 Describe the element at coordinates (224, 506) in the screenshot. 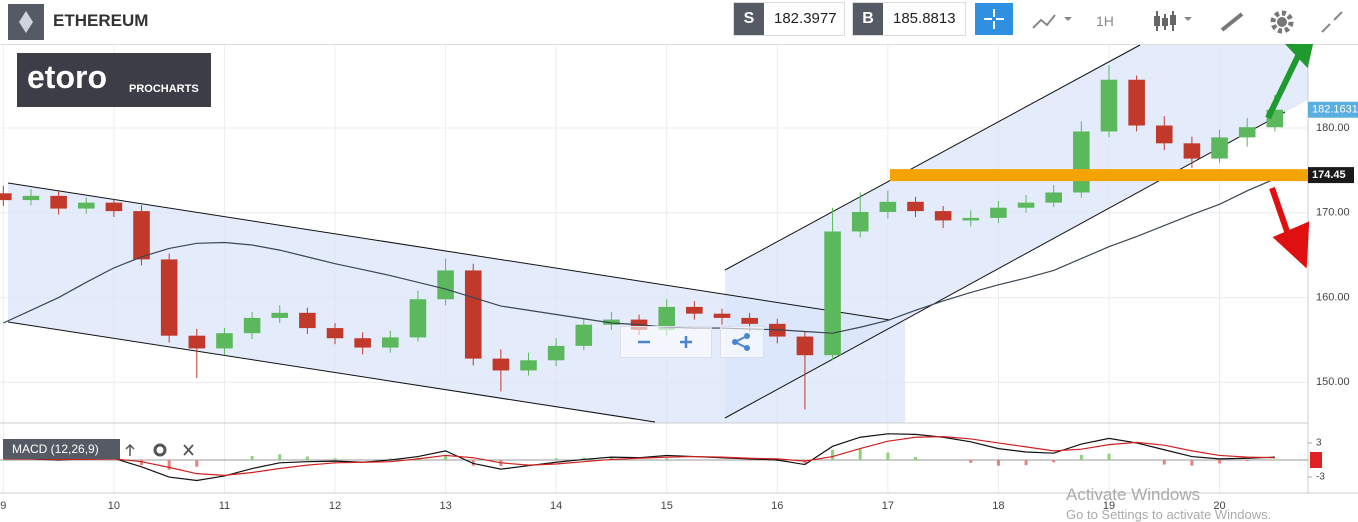

I see `x-tick-label: 11` at that location.